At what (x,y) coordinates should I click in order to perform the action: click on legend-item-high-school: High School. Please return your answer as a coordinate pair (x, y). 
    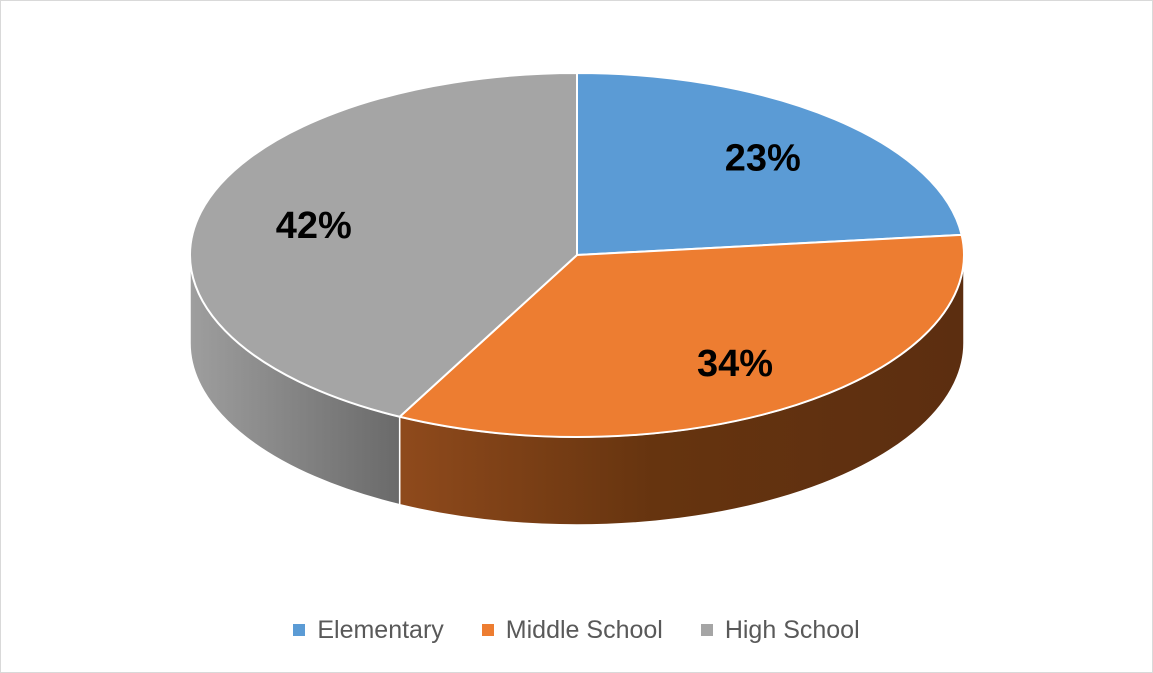
    Looking at the image, I should click on (780, 630).